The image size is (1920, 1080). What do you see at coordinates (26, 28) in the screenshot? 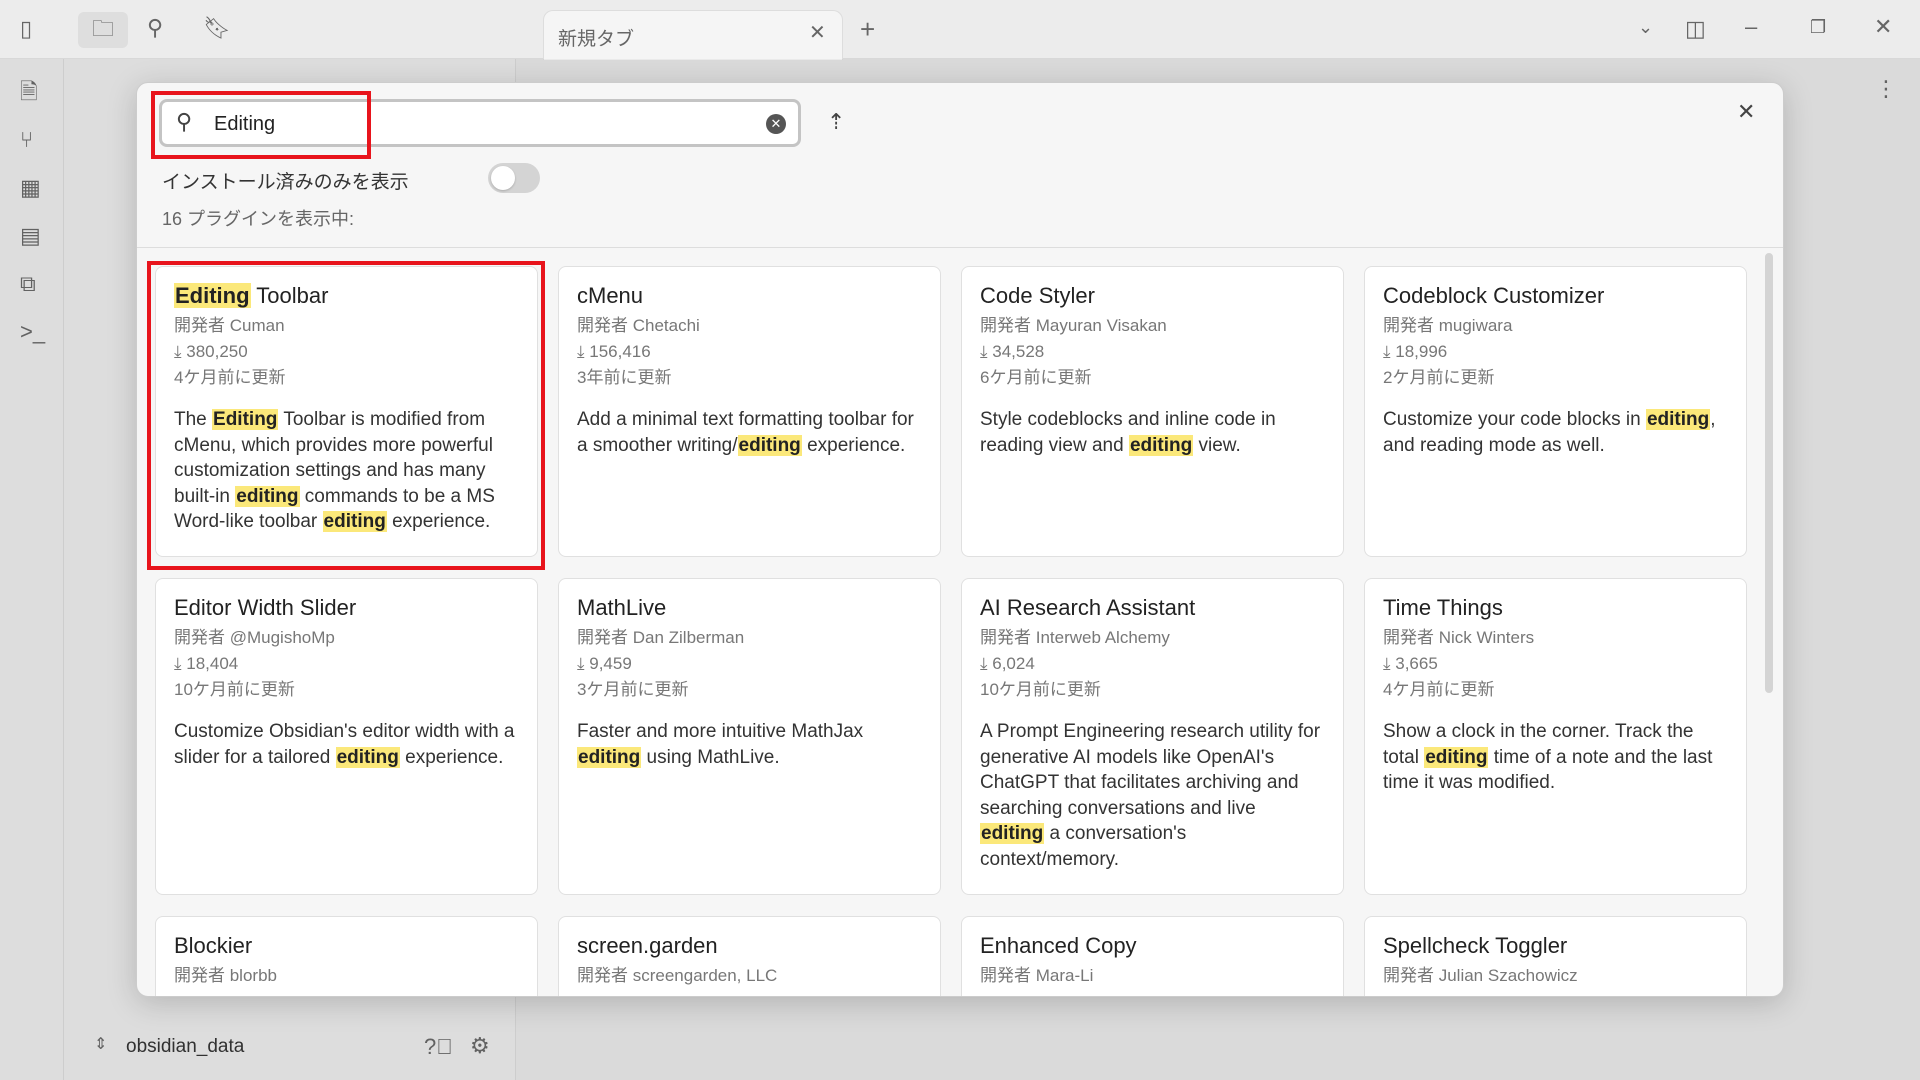
I see `sidebar-toggle-icon: ▯` at bounding box center [26, 28].